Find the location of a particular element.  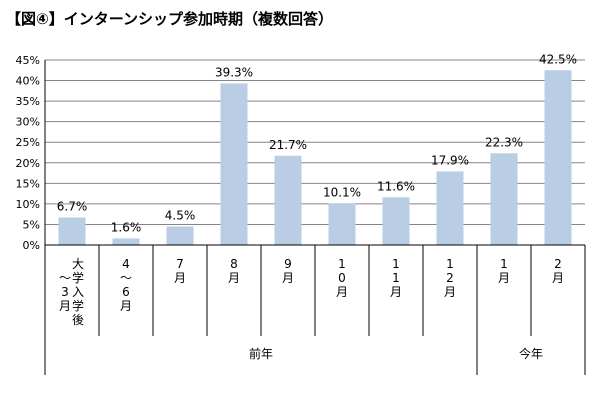

category-label-char: 後 is located at coordinates (78, 320).